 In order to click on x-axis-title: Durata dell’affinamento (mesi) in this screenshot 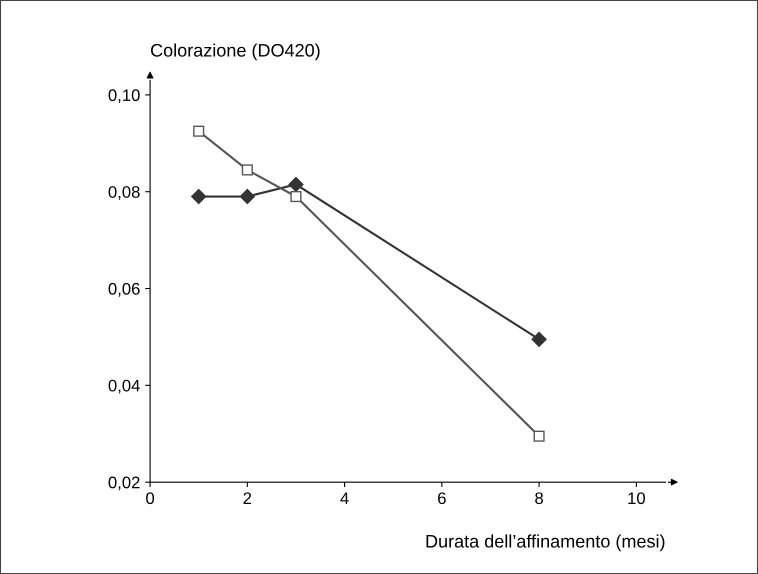, I will do `click(545, 543)`.